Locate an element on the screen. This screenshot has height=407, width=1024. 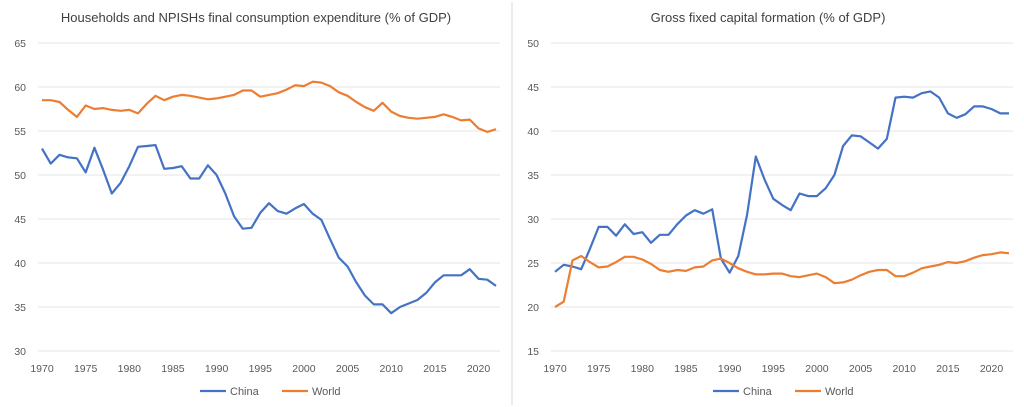
y-tick-label: 25 is located at coordinates (533, 264).